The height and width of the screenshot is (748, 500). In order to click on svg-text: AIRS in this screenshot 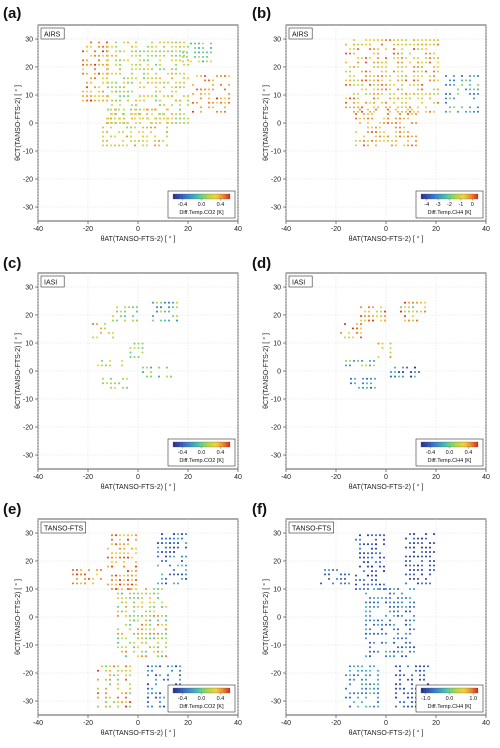, I will do `click(300, 35)`.